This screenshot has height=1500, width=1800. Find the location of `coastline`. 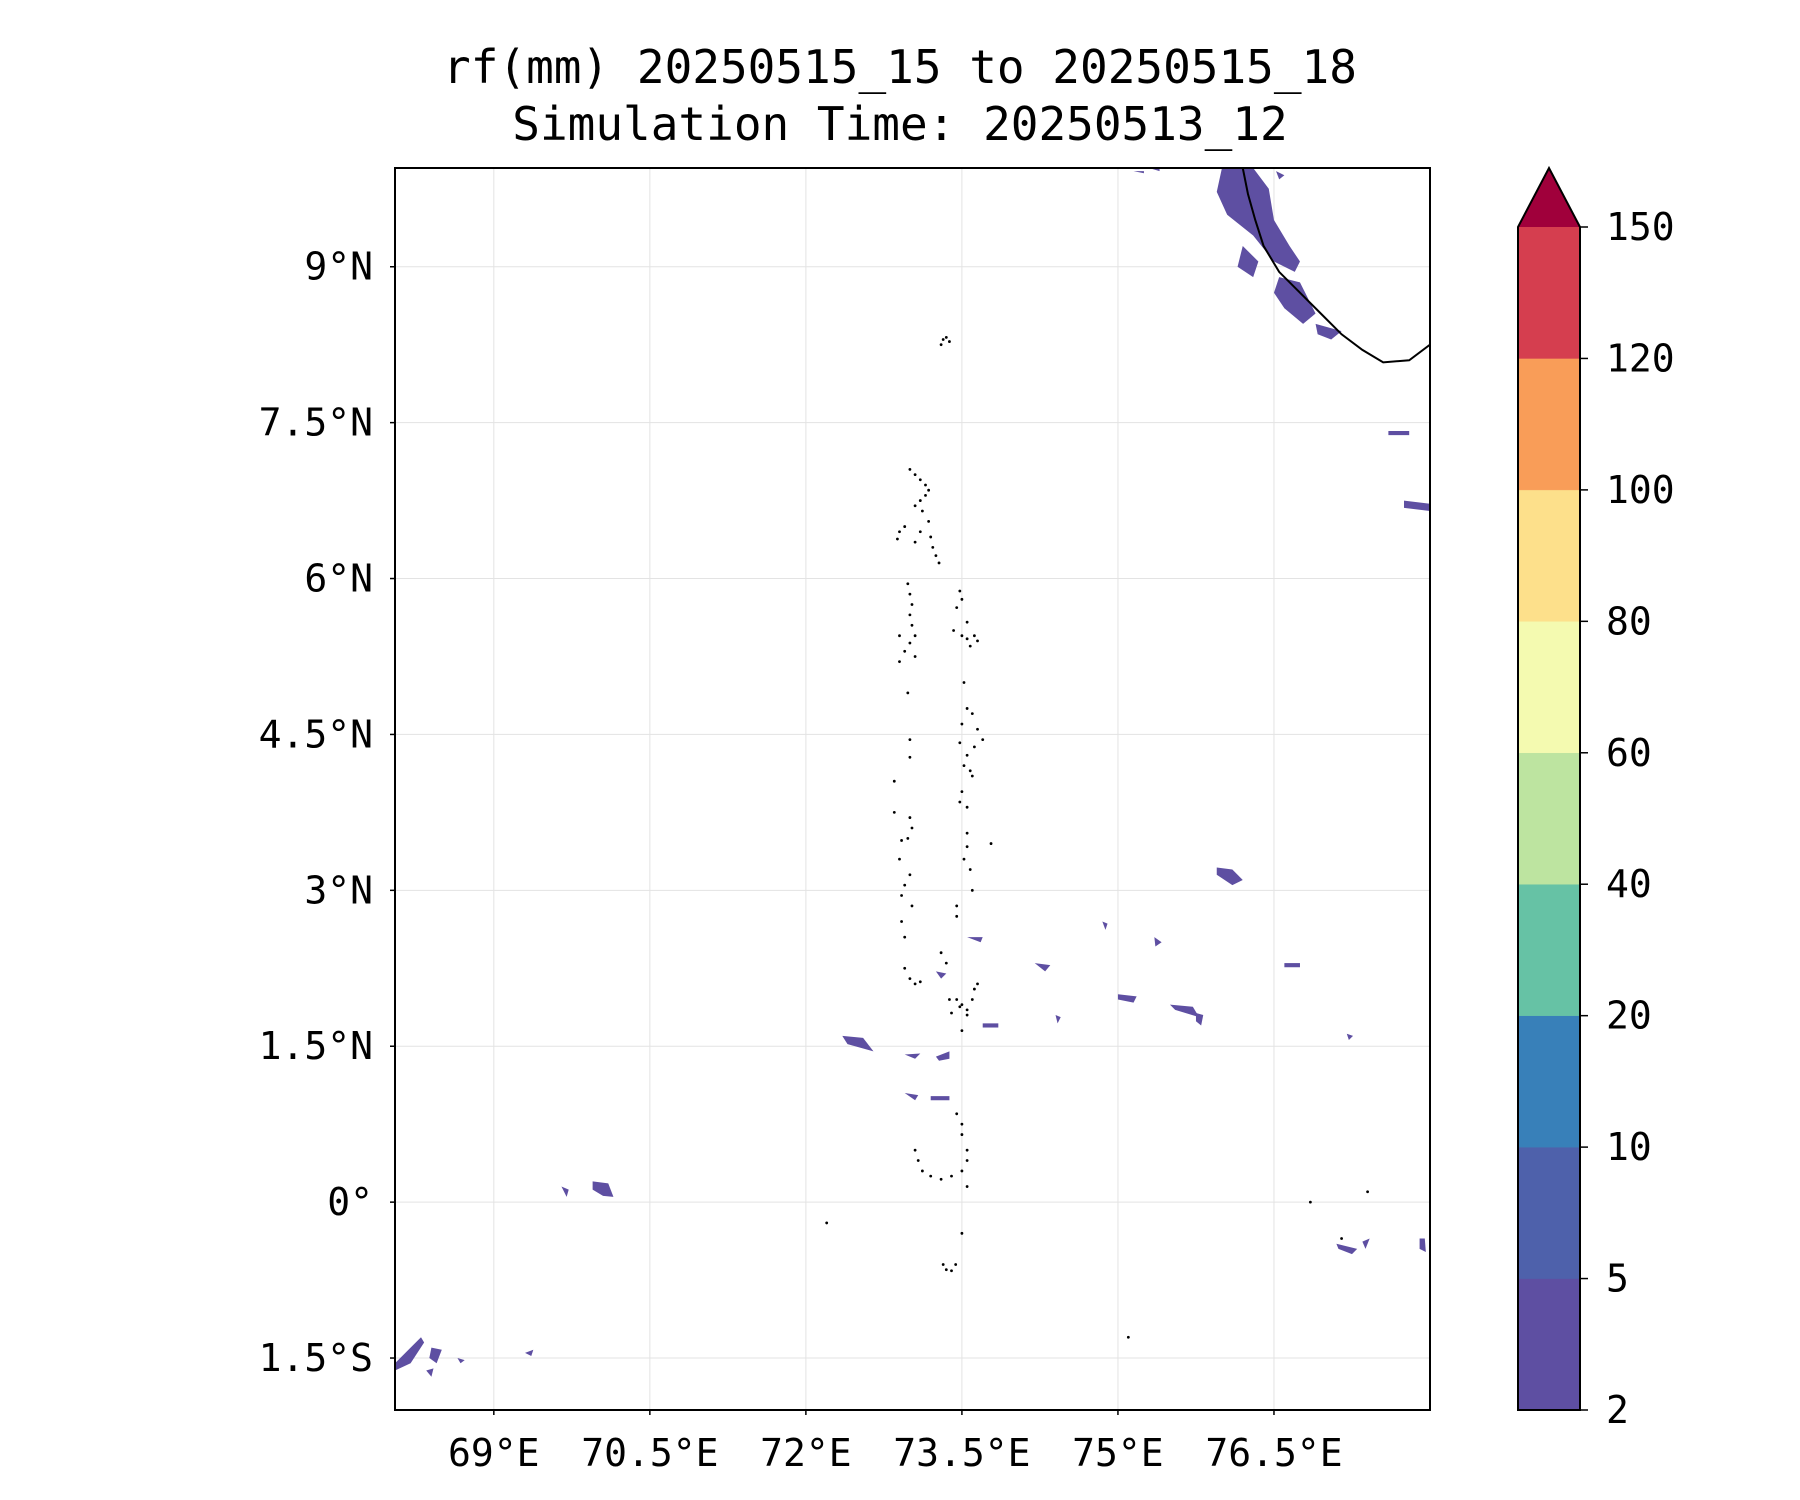

coastline is located at coordinates (1335, 266).